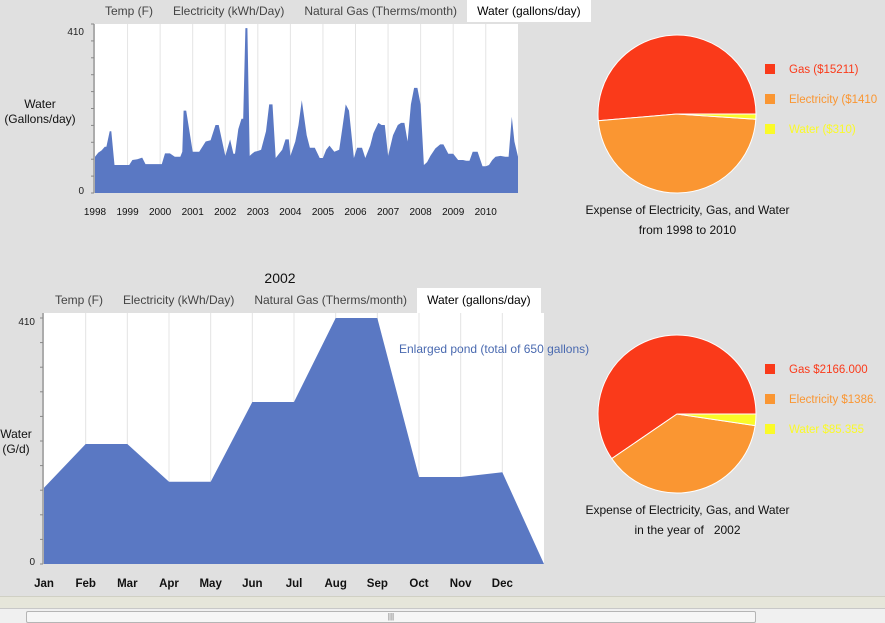 This screenshot has height=623, width=885. Describe the element at coordinates (127, 212) in the screenshot. I see `x-tick-label: 1999` at that location.